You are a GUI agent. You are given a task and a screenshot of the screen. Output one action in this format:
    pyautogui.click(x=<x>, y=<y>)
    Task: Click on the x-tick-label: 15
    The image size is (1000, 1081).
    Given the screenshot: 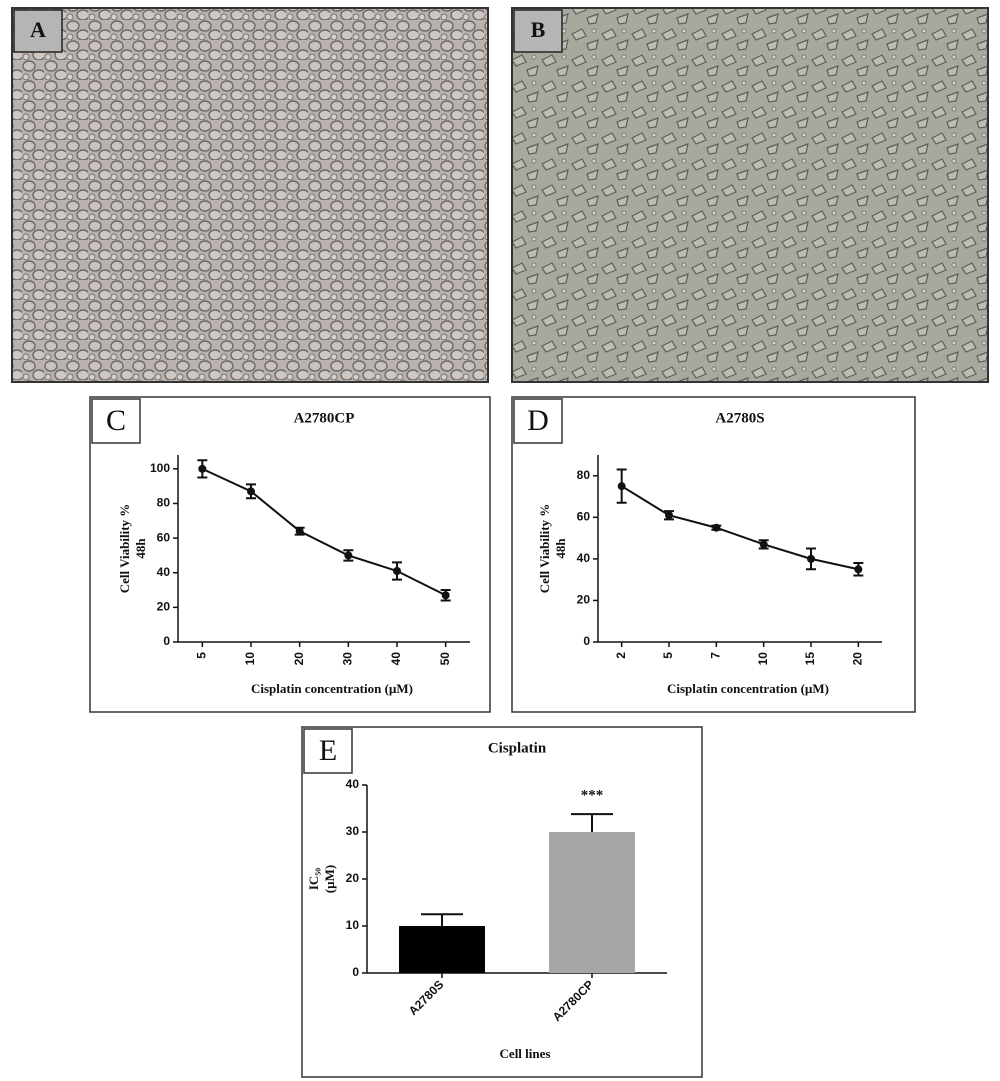 What is the action you would take?
    pyautogui.click(x=810, y=659)
    